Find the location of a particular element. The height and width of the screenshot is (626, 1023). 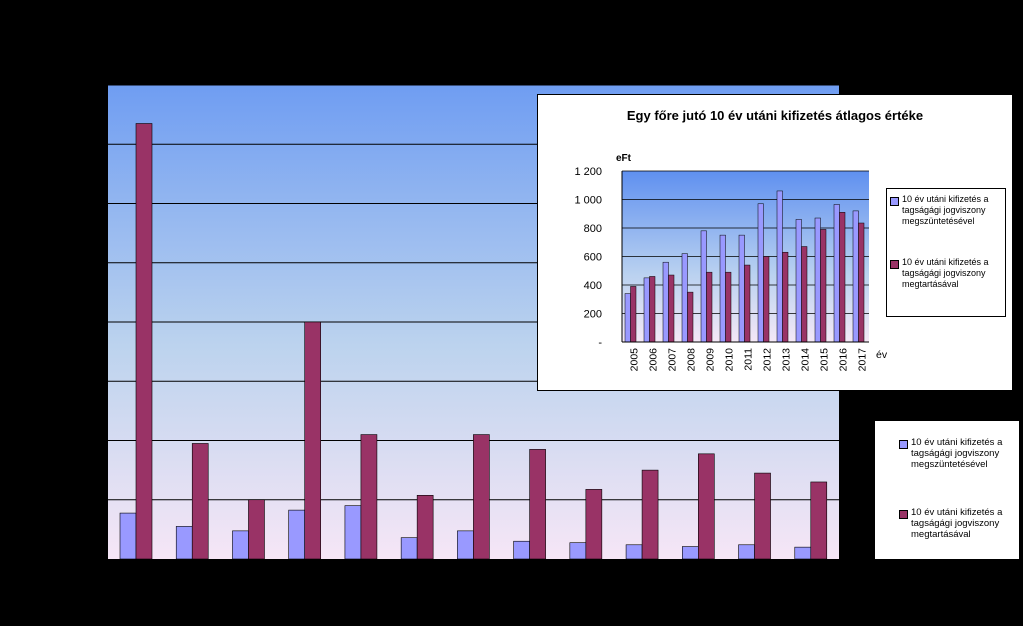

inset-x-tick-label: 2017 is located at coordinates (862, 360).